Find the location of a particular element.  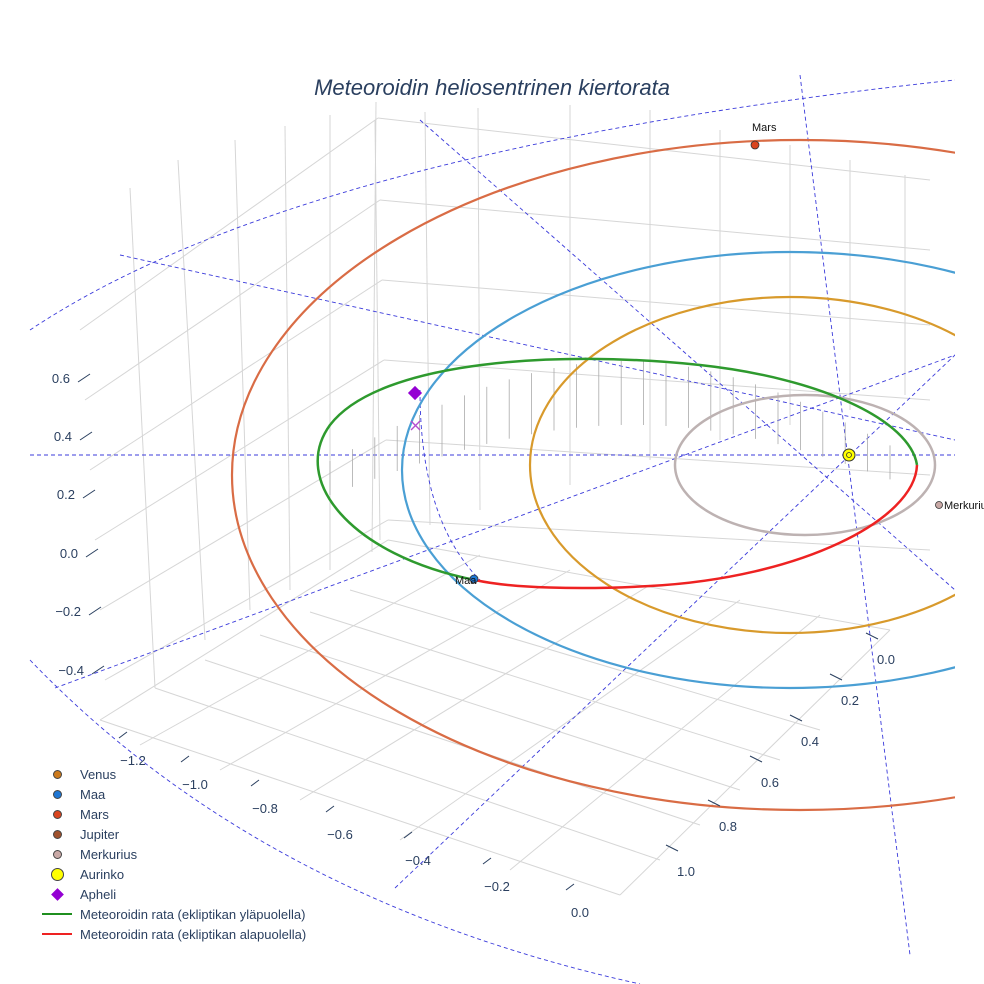

z-tick-label: −0.2 is located at coordinates (68, 611).